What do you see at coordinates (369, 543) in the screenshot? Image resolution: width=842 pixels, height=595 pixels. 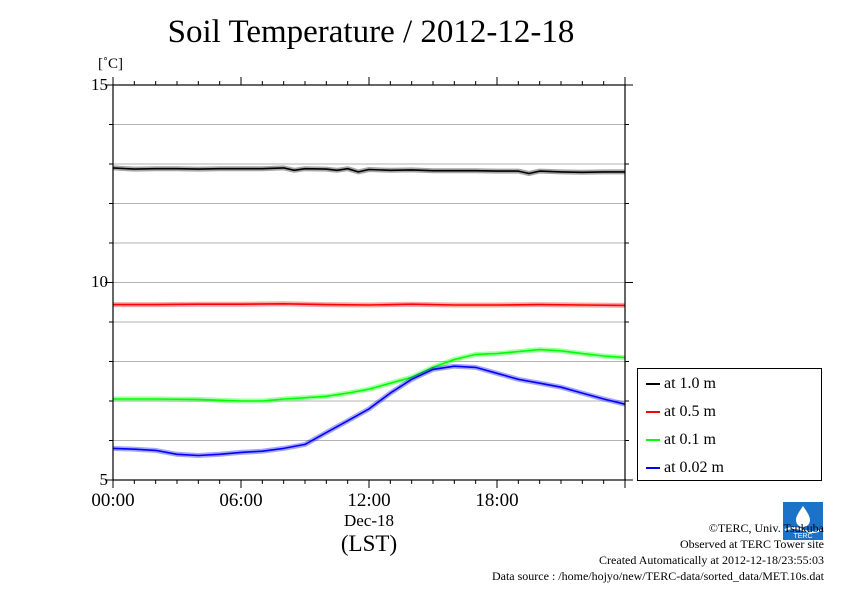 I see `x-axis-label: (LST)` at bounding box center [369, 543].